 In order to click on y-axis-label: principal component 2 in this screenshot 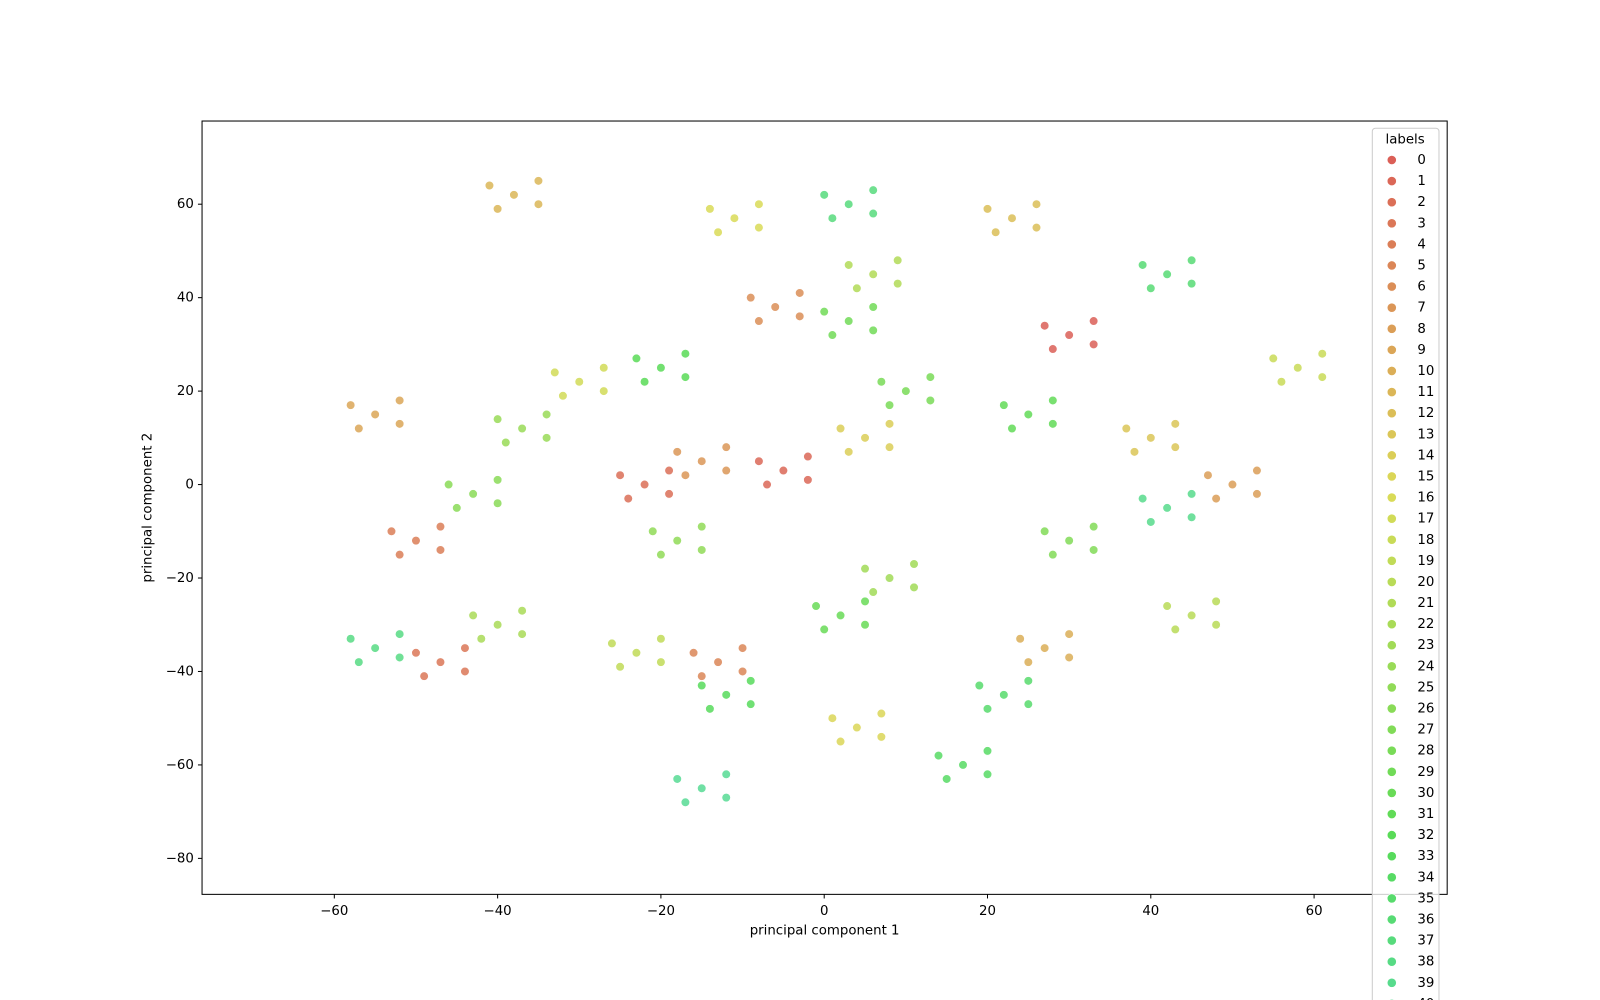, I will do `click(148, 508)`.